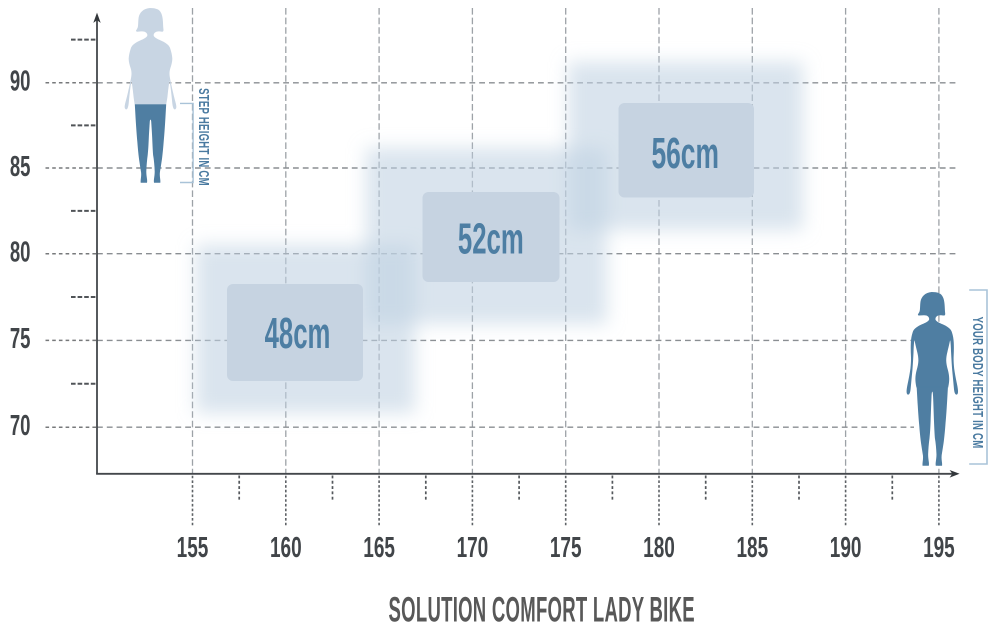 The width and height of the screenshot is (1000, 629). I want to click on svg-text: 85, so click(20, 167).